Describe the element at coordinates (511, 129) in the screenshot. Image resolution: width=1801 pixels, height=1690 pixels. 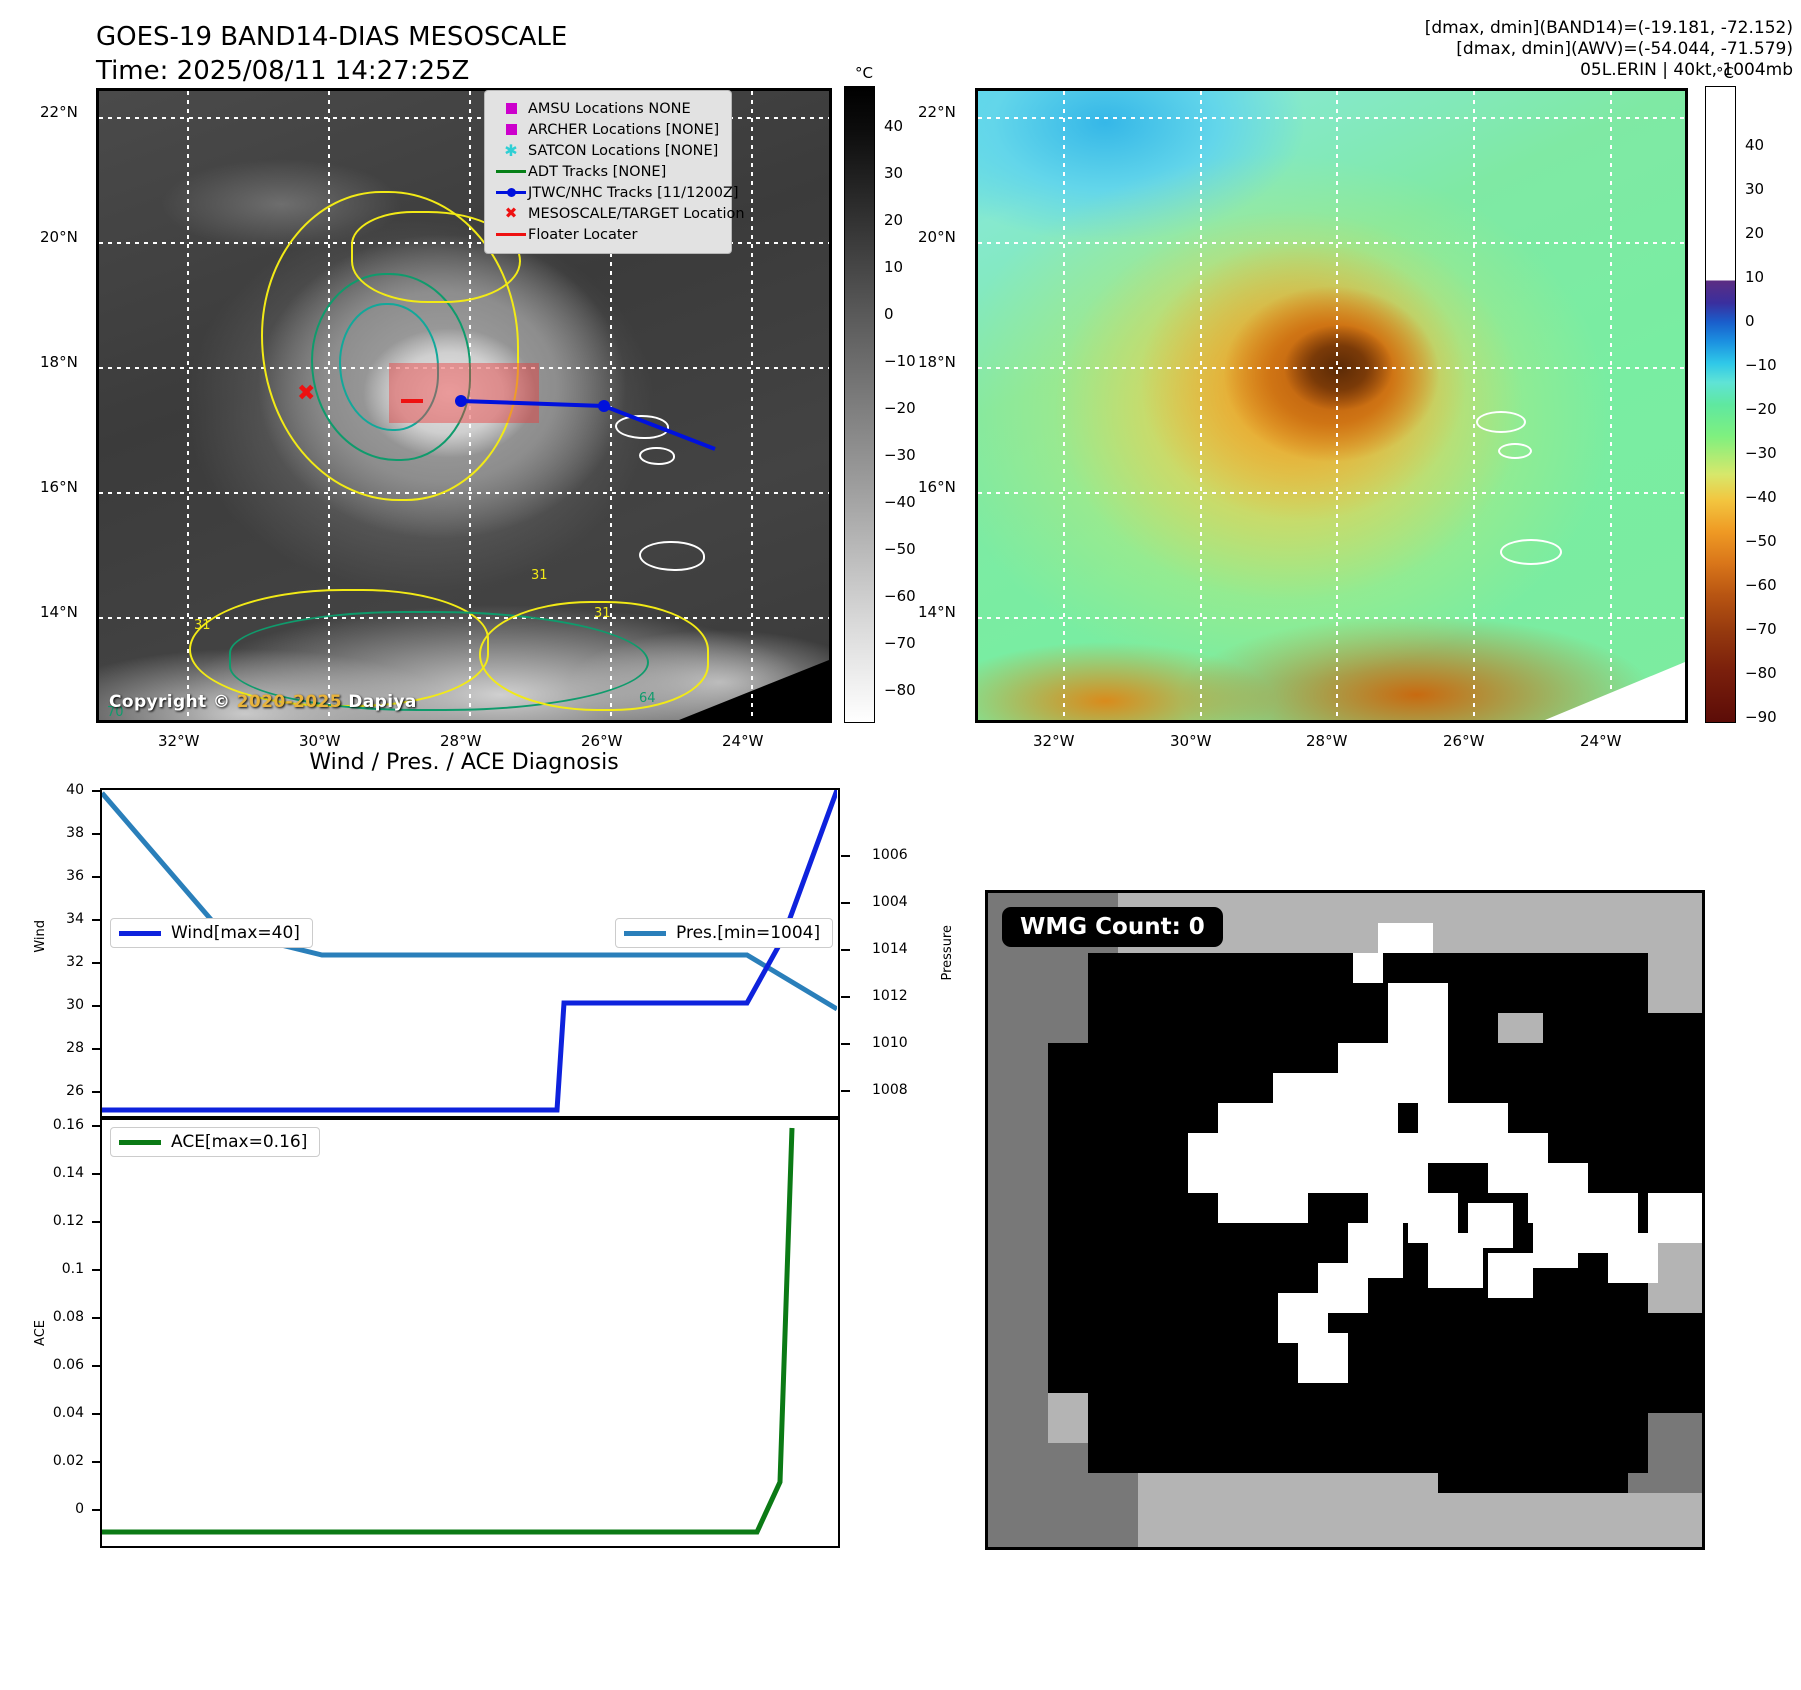
I see `square-marker-icon` at that location.